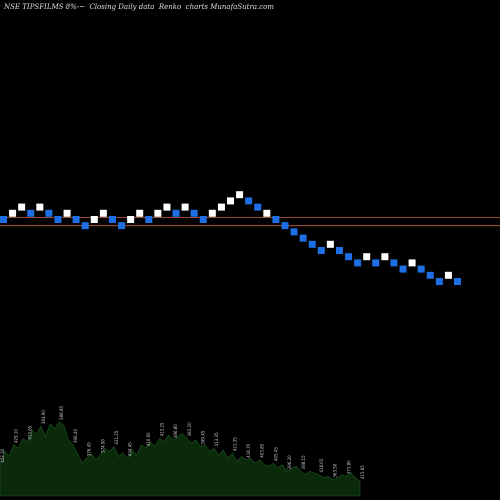 The image size is (500, 500). What do you see at coordinates (116, 437) in the screenshot?
I see `volume-label: 431.25` at bounding box center [116, 437].